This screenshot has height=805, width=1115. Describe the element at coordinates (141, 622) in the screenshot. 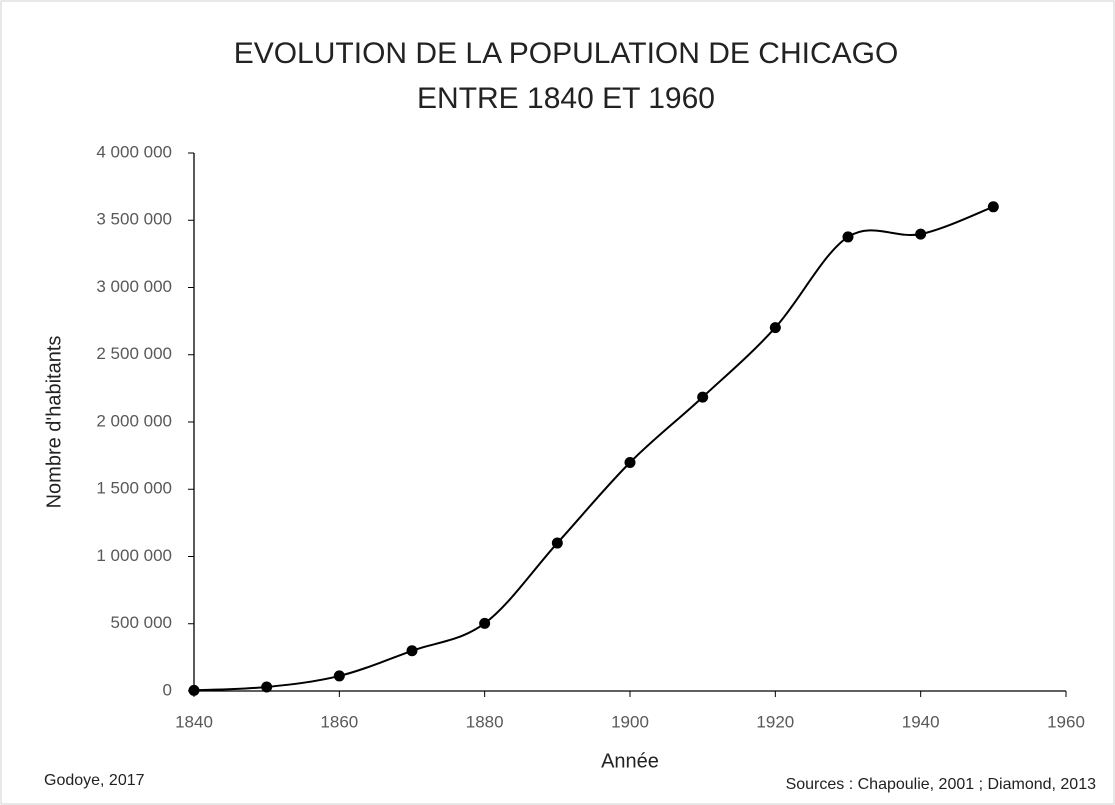

I see `y-tick-label: 500 000` at that location.